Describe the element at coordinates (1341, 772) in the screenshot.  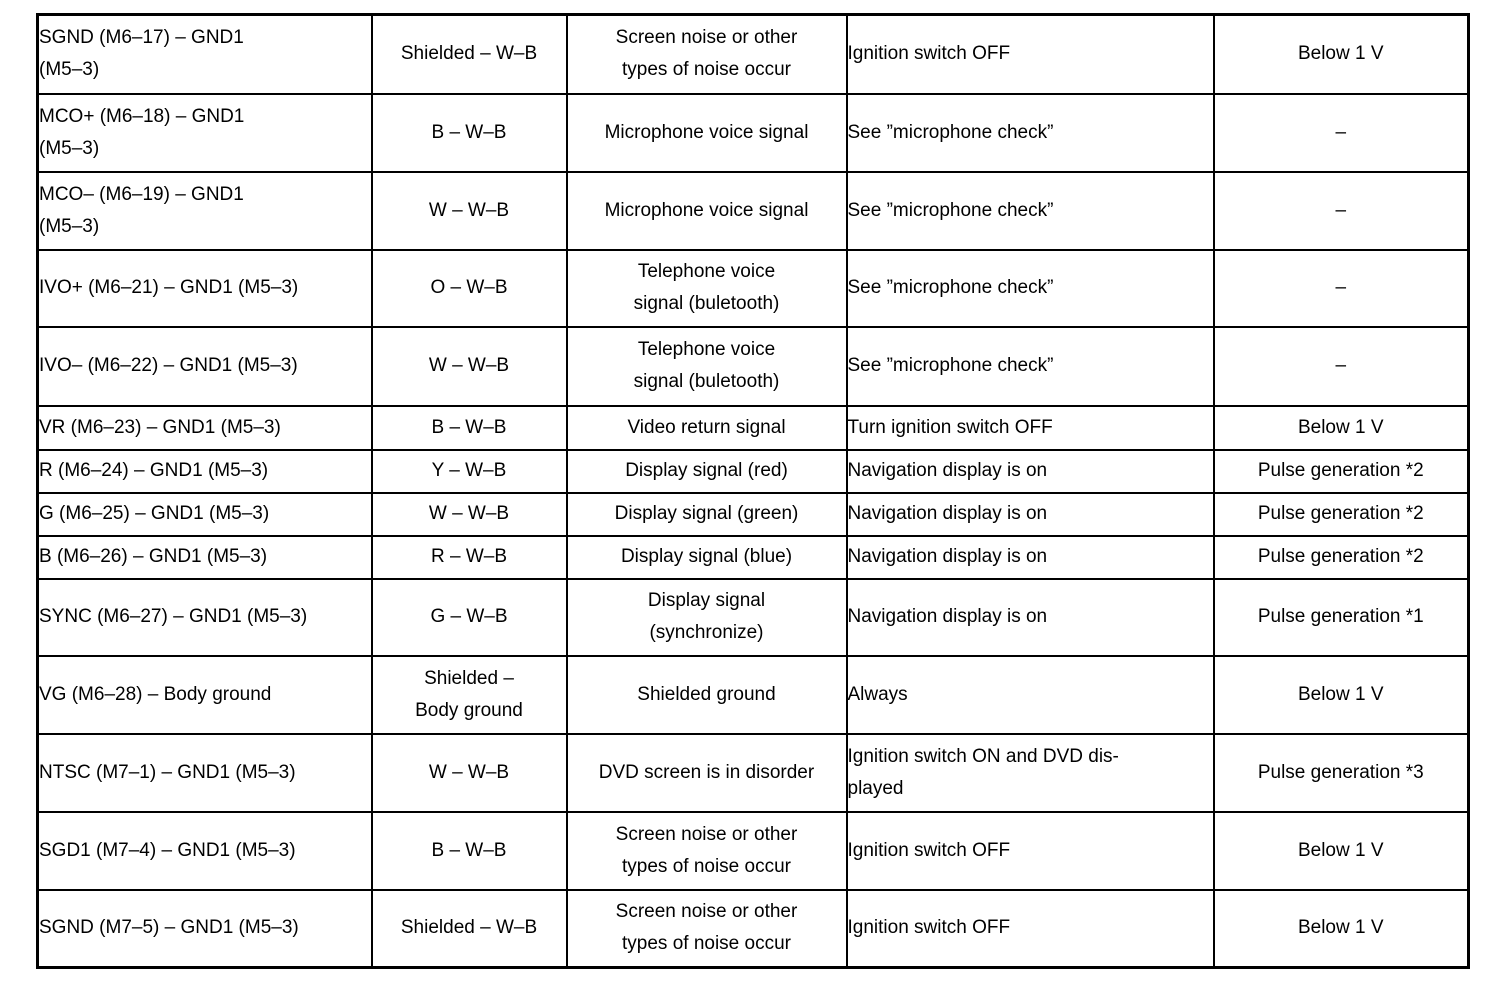
I see `cell-specified-value: Pulse generation *3` at that location.